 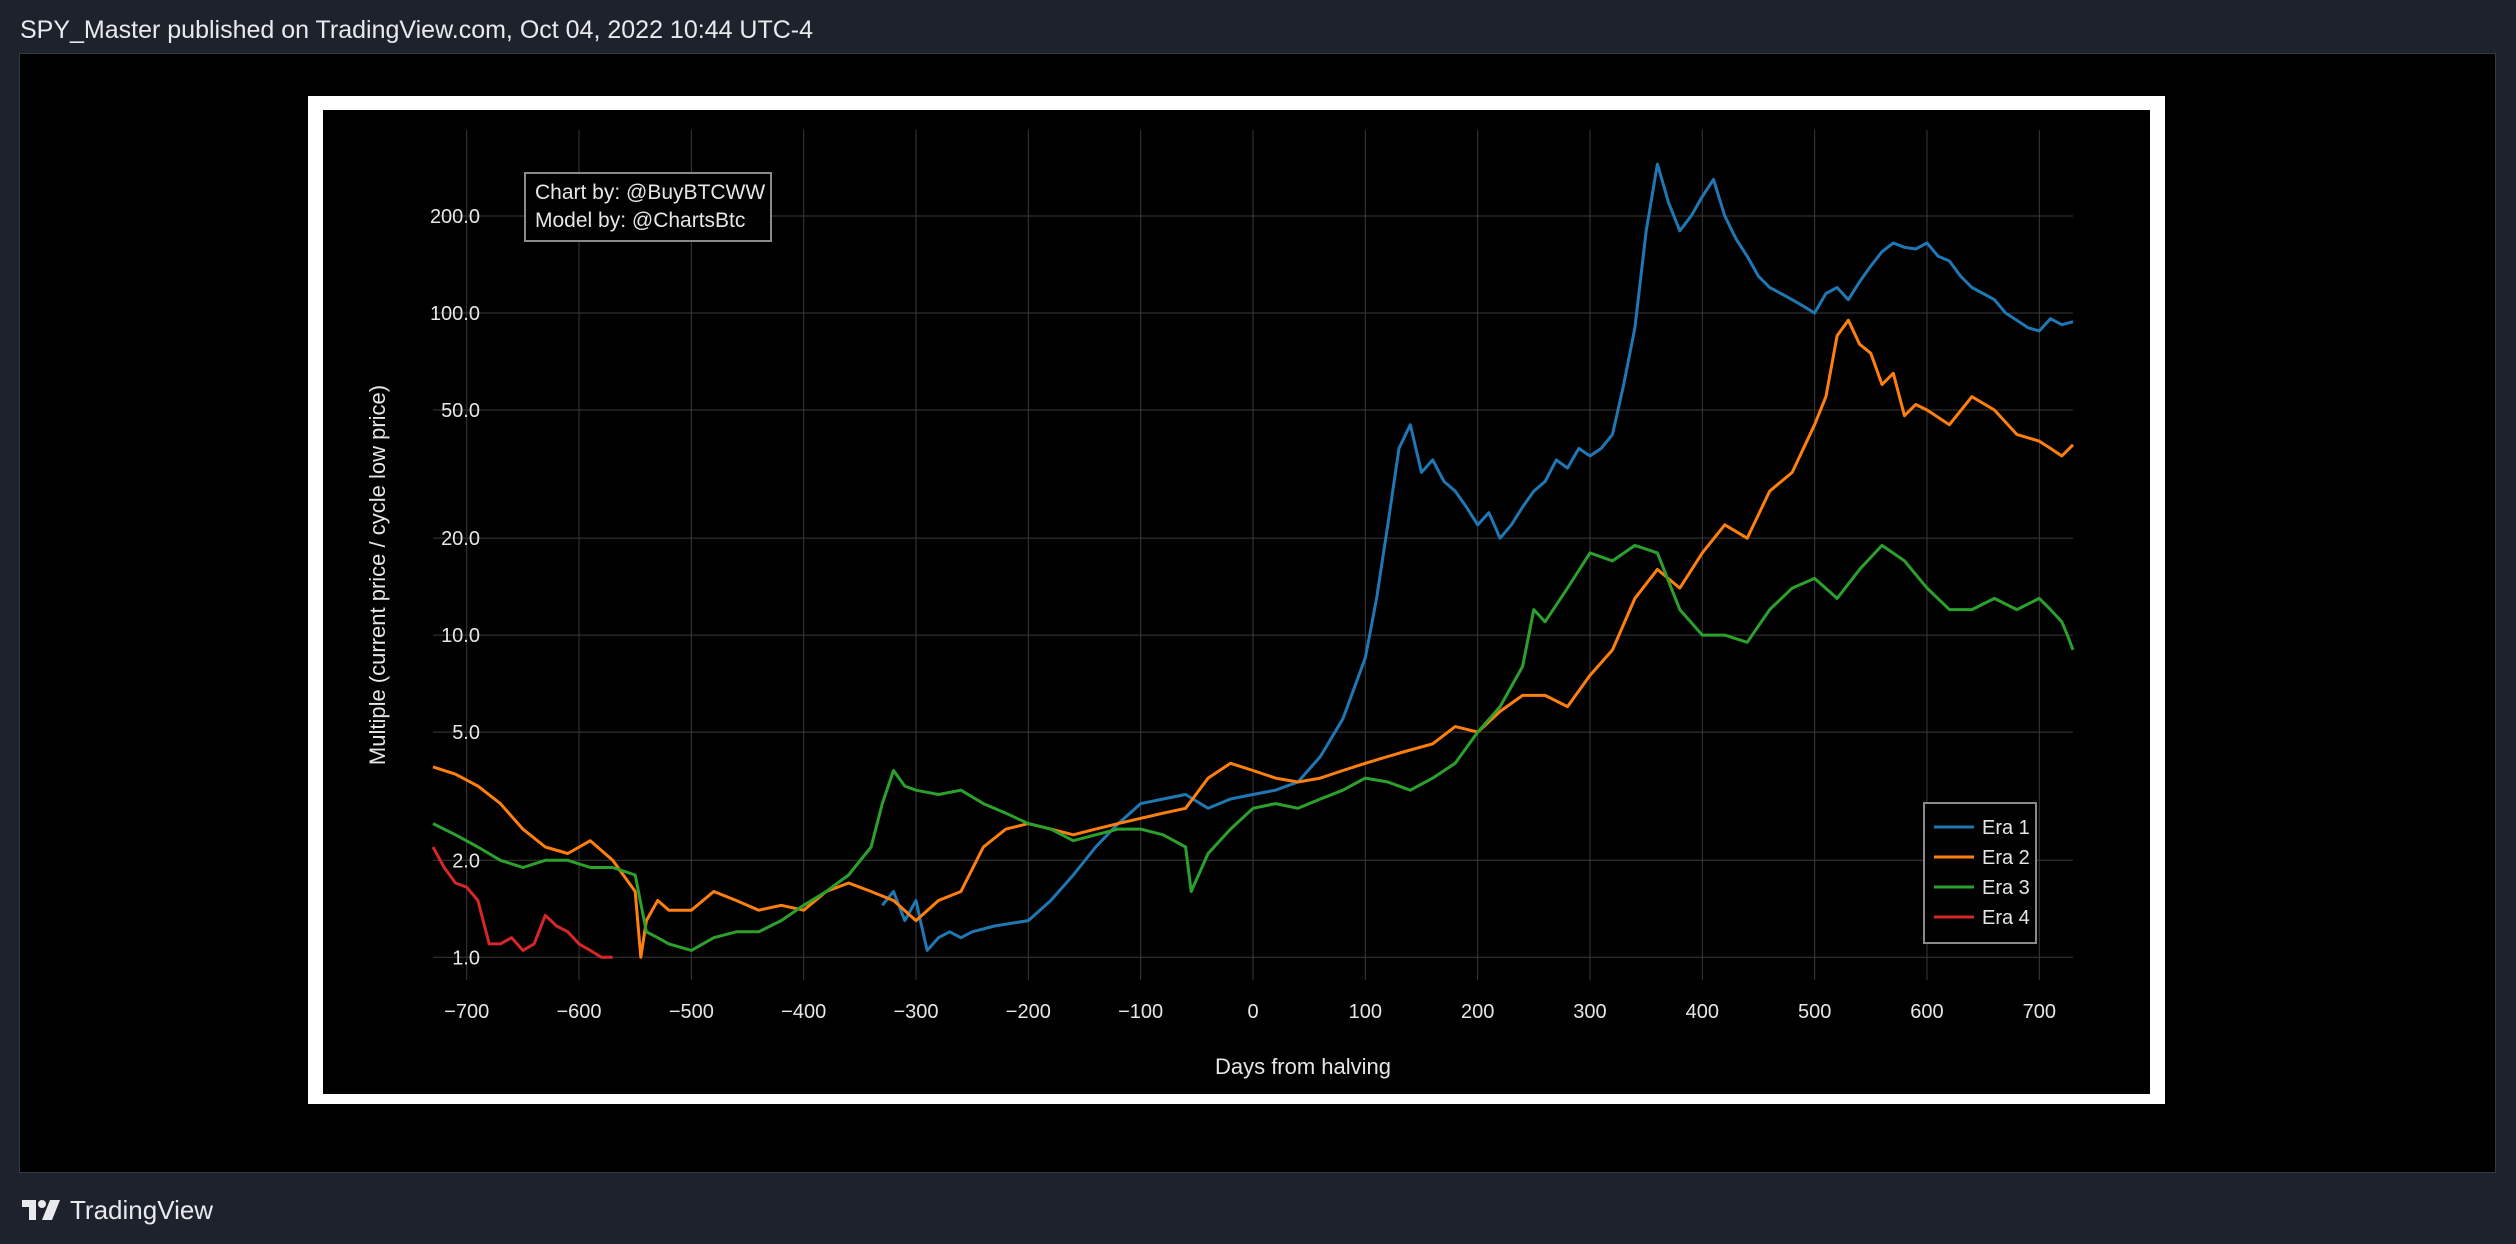 I want to click on credit-box, so click(x=648, y=207).